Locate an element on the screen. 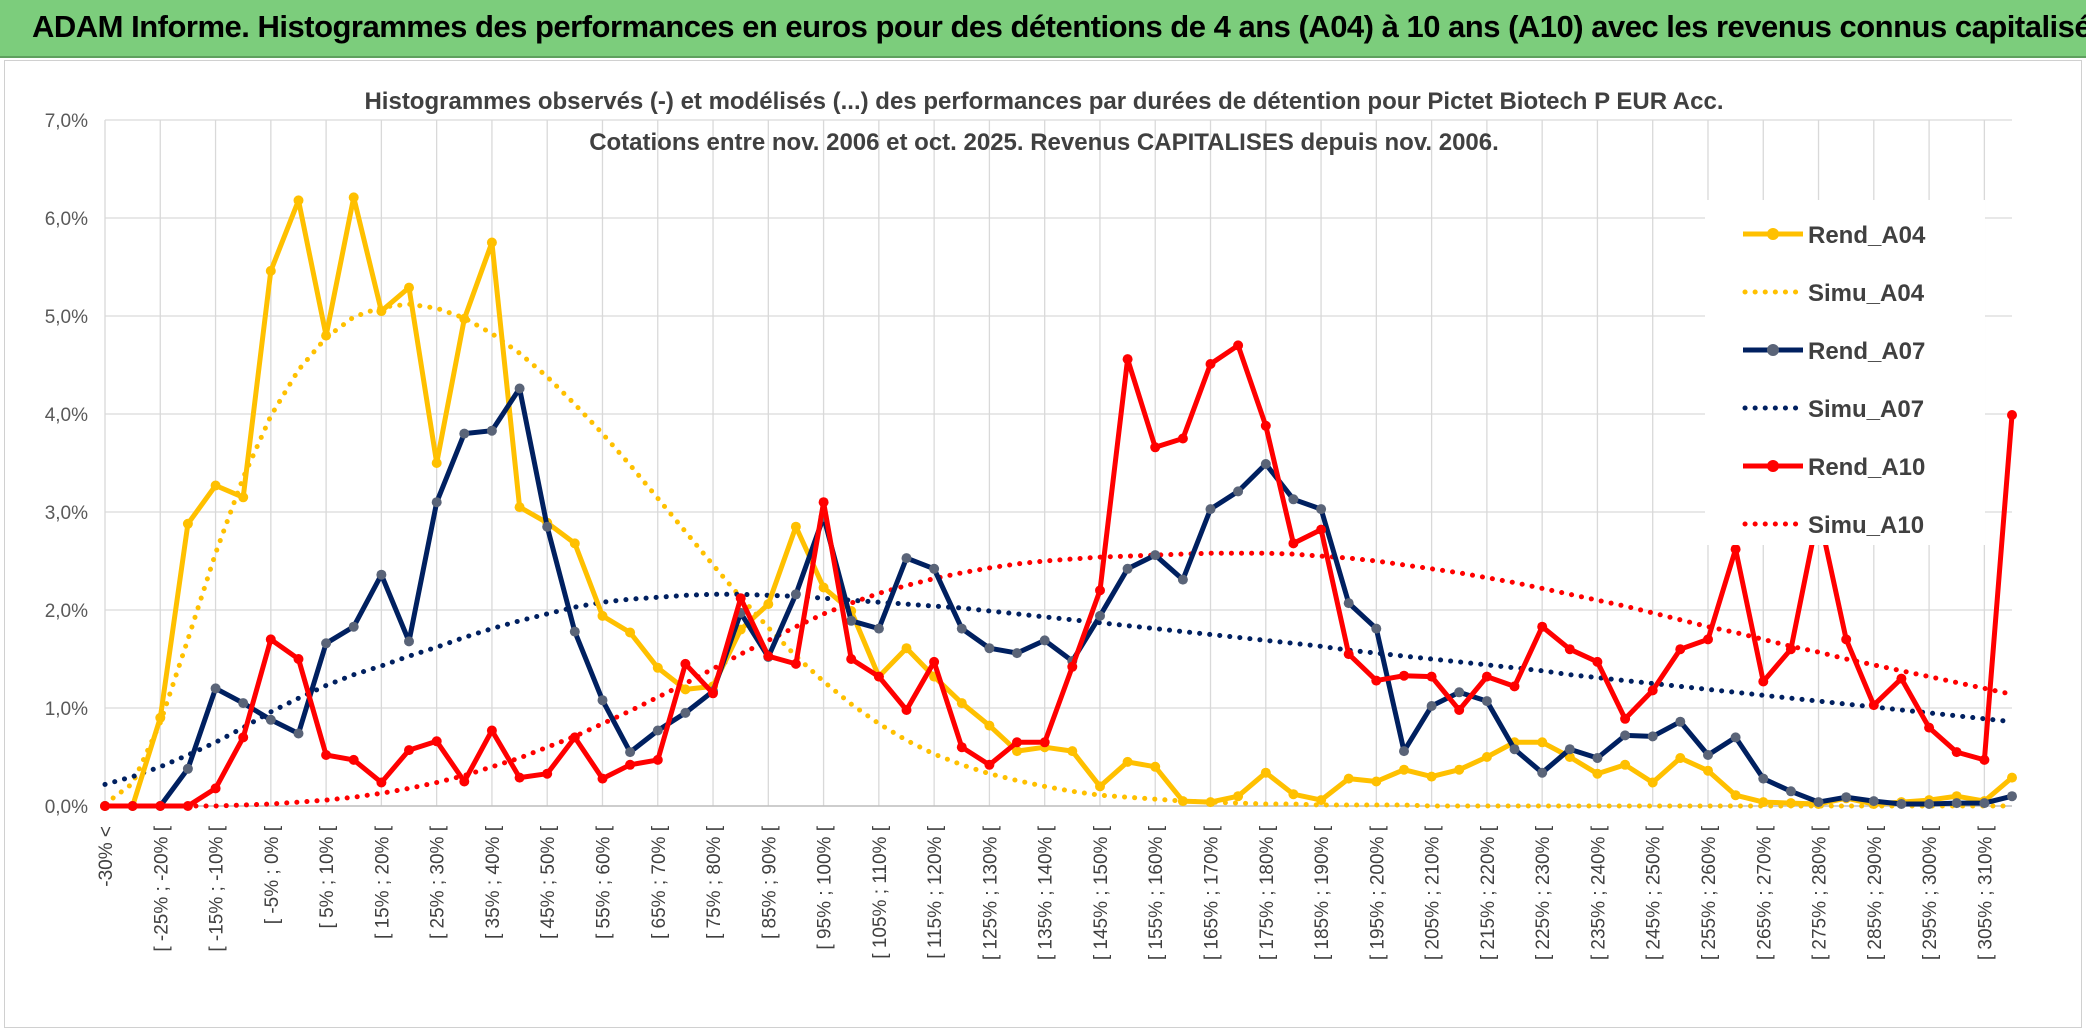  legend-item-Simu_A07: Simu_A07 is located at coordinates (1833, 409).